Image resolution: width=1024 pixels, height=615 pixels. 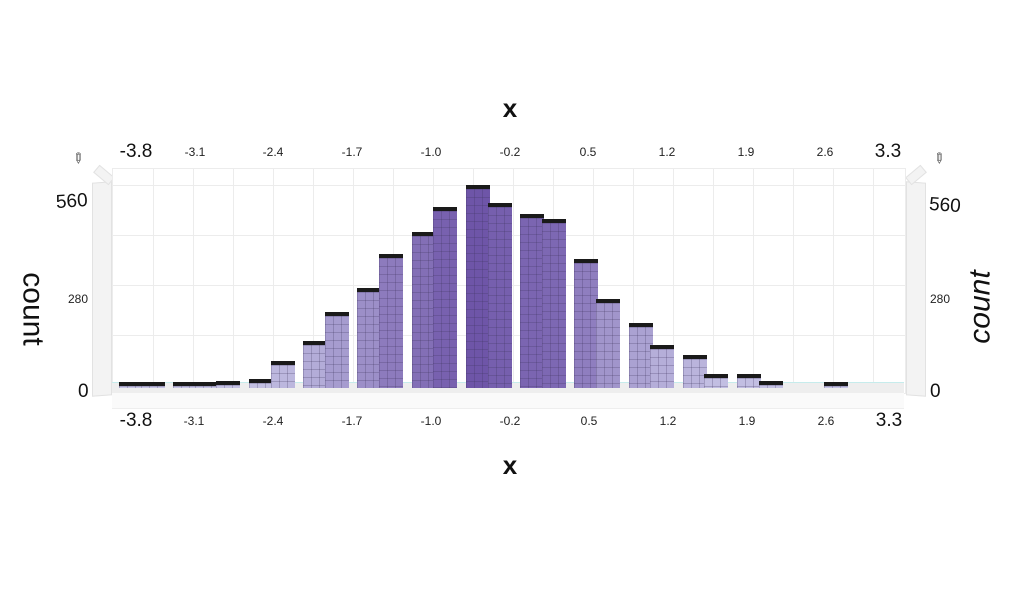 I want to click on floor-front, so click(x=508, y=400).